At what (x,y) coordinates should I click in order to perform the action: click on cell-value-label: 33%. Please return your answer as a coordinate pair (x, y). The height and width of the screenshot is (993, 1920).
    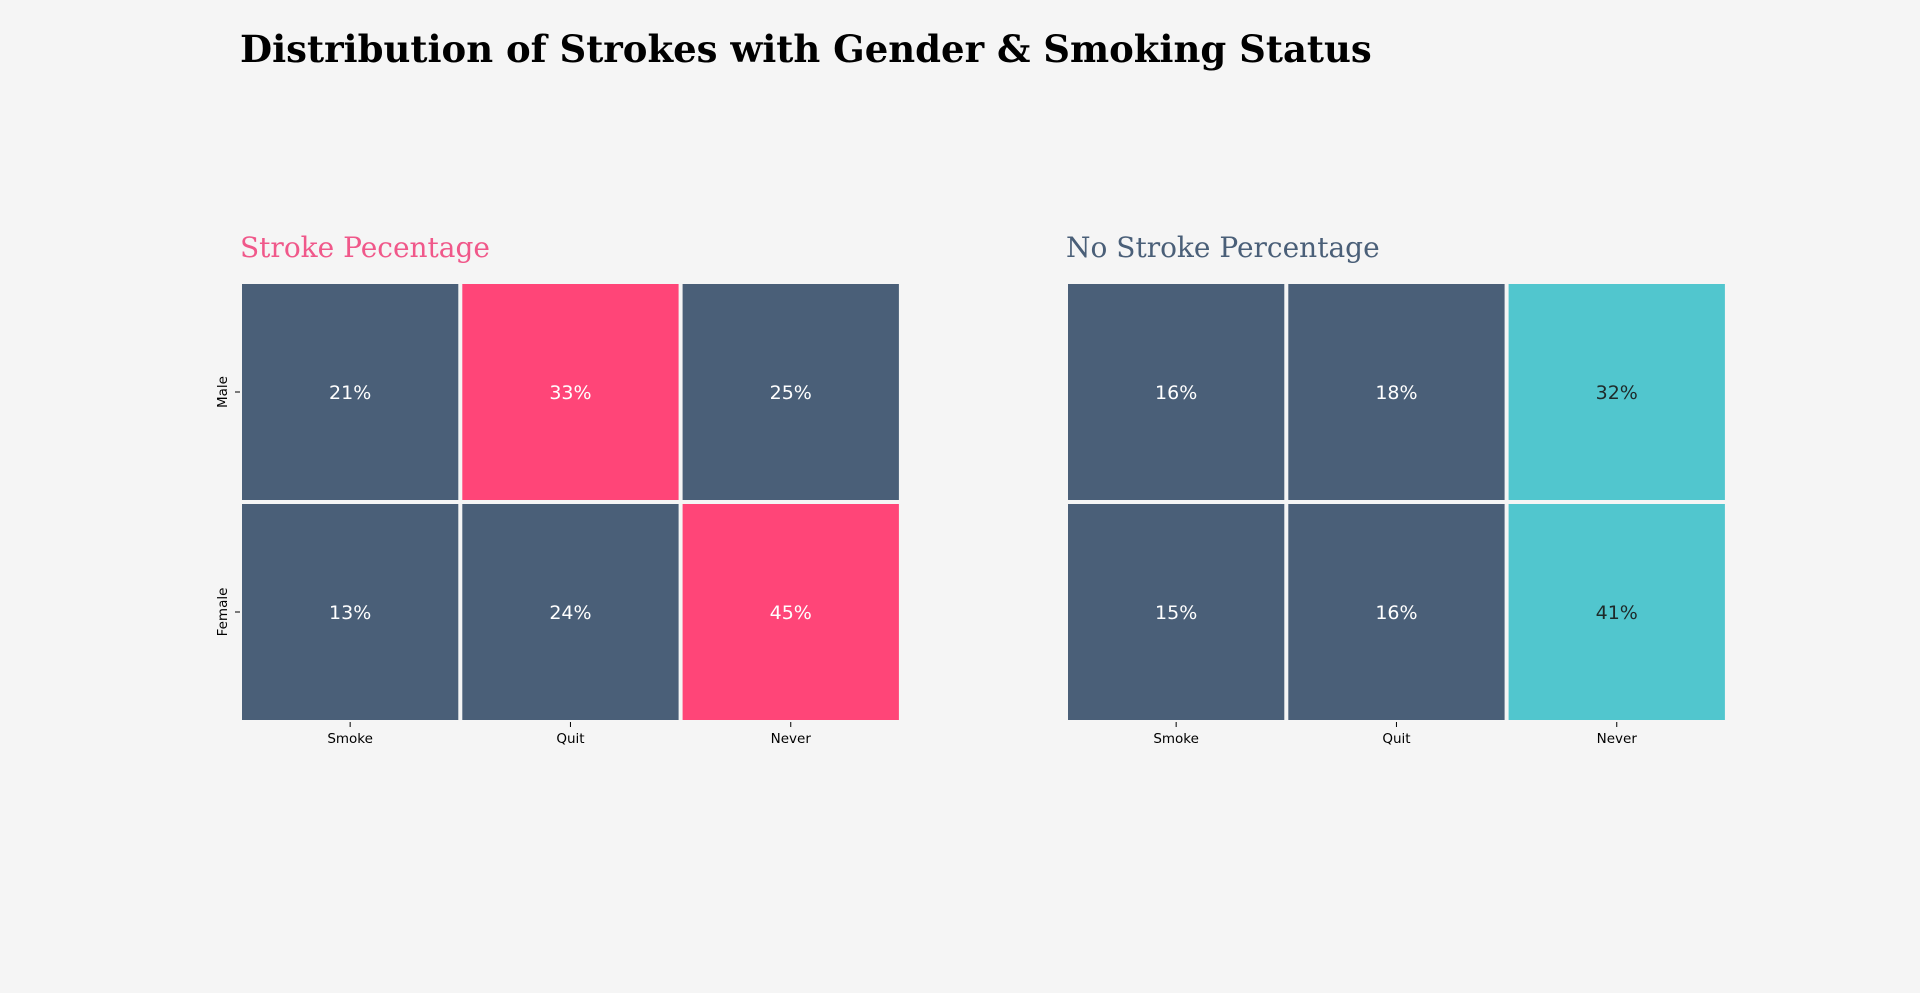
    Looking at the image, I should click on (570, 393).